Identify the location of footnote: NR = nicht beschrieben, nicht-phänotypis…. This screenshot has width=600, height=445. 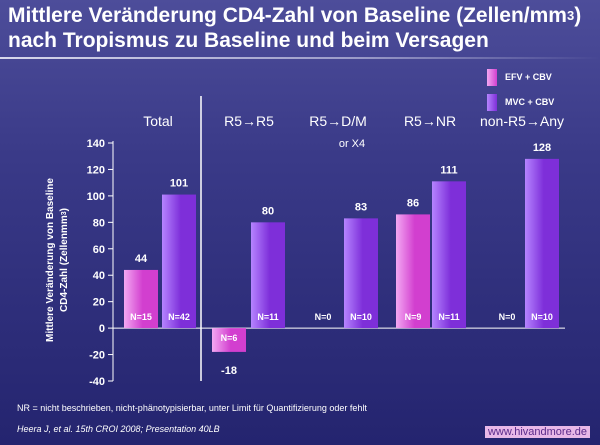
(192, 408).